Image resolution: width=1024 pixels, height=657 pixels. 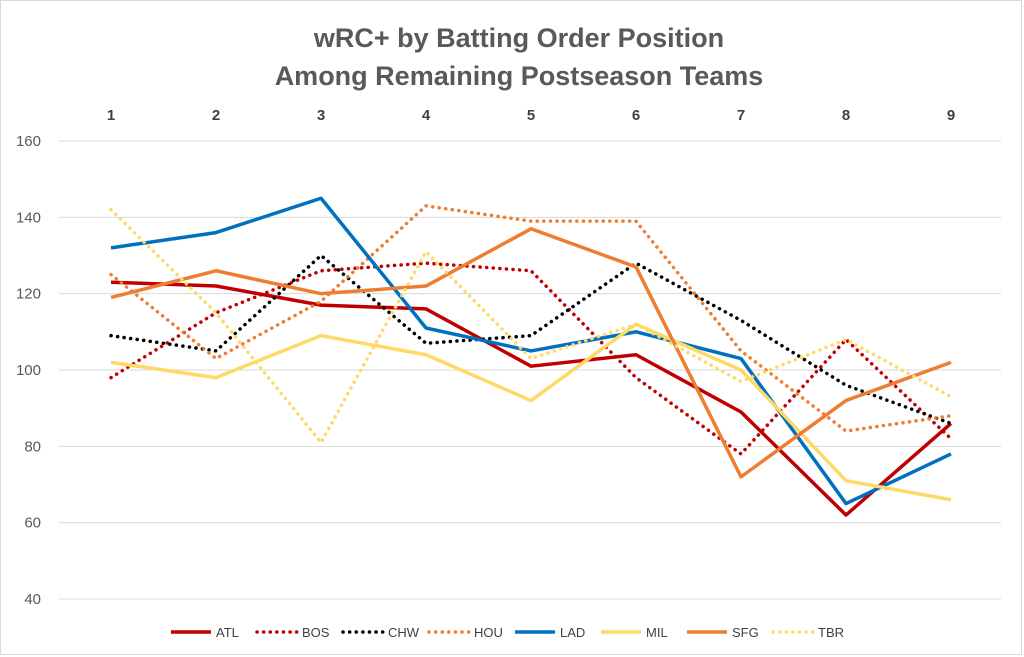 I want to click on legend-label-hou: HOU, so click(x=488, y=632).